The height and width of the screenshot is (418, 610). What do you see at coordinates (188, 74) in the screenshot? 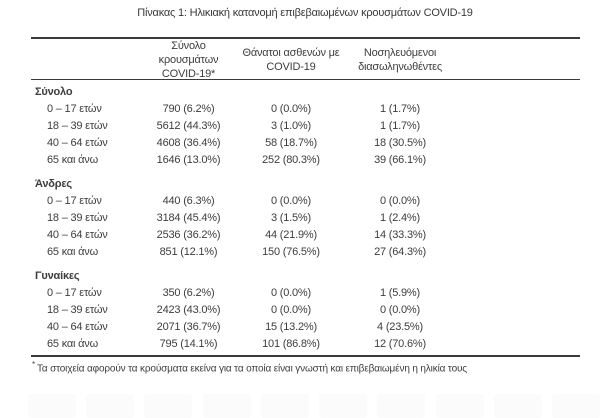
I see `column-header-line: COVID-19*` at bounding box center [188, 74].